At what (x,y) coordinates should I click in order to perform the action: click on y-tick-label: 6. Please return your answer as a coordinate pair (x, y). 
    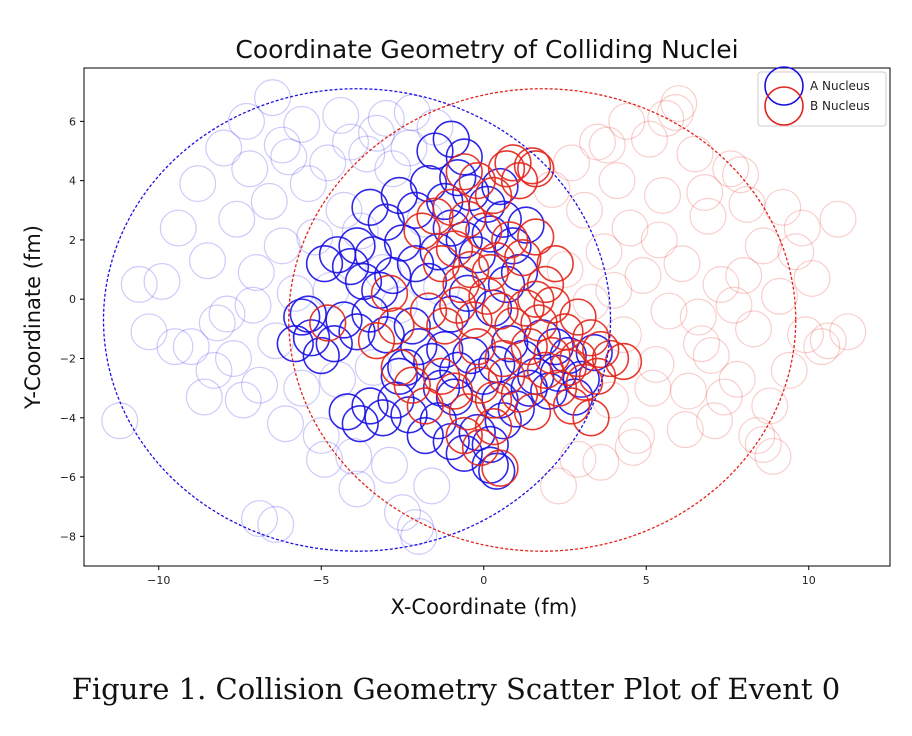
    Looking at the image, I should click on (72, 121).